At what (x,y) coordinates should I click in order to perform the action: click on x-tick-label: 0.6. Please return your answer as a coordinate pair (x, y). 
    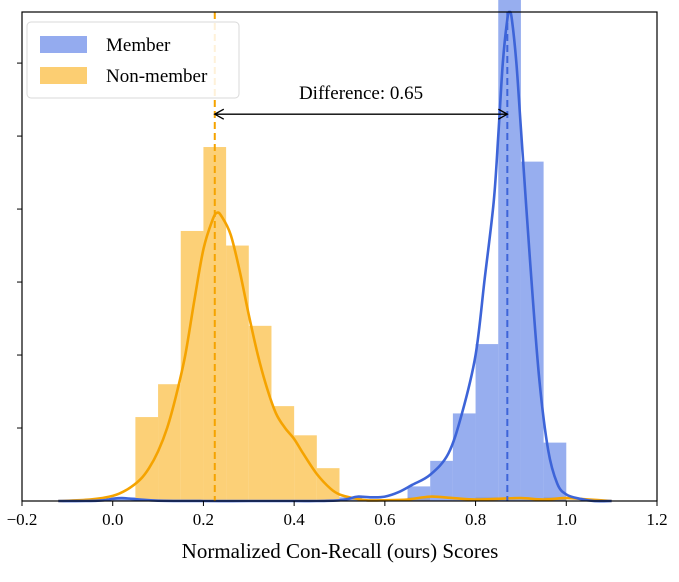
    Looking at the image, I should click on (384, 519).